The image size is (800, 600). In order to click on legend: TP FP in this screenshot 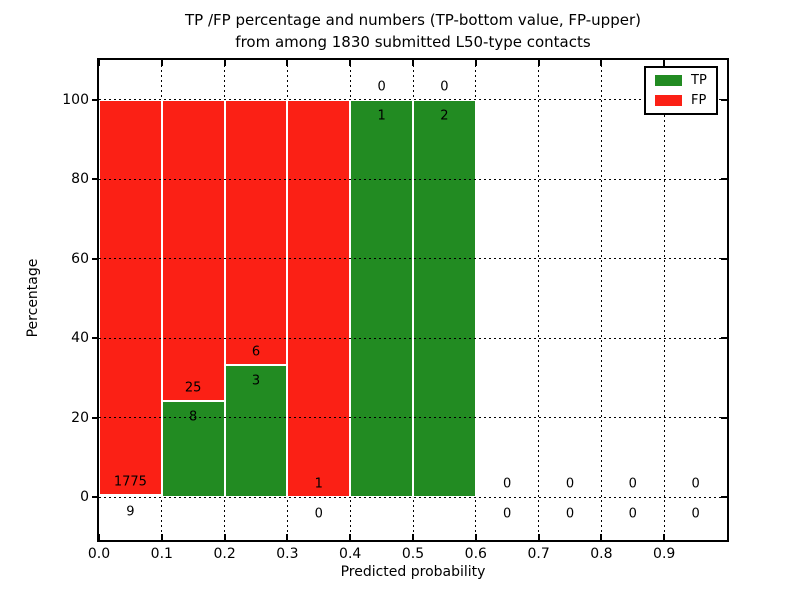, I will do `click(681, 90)`.